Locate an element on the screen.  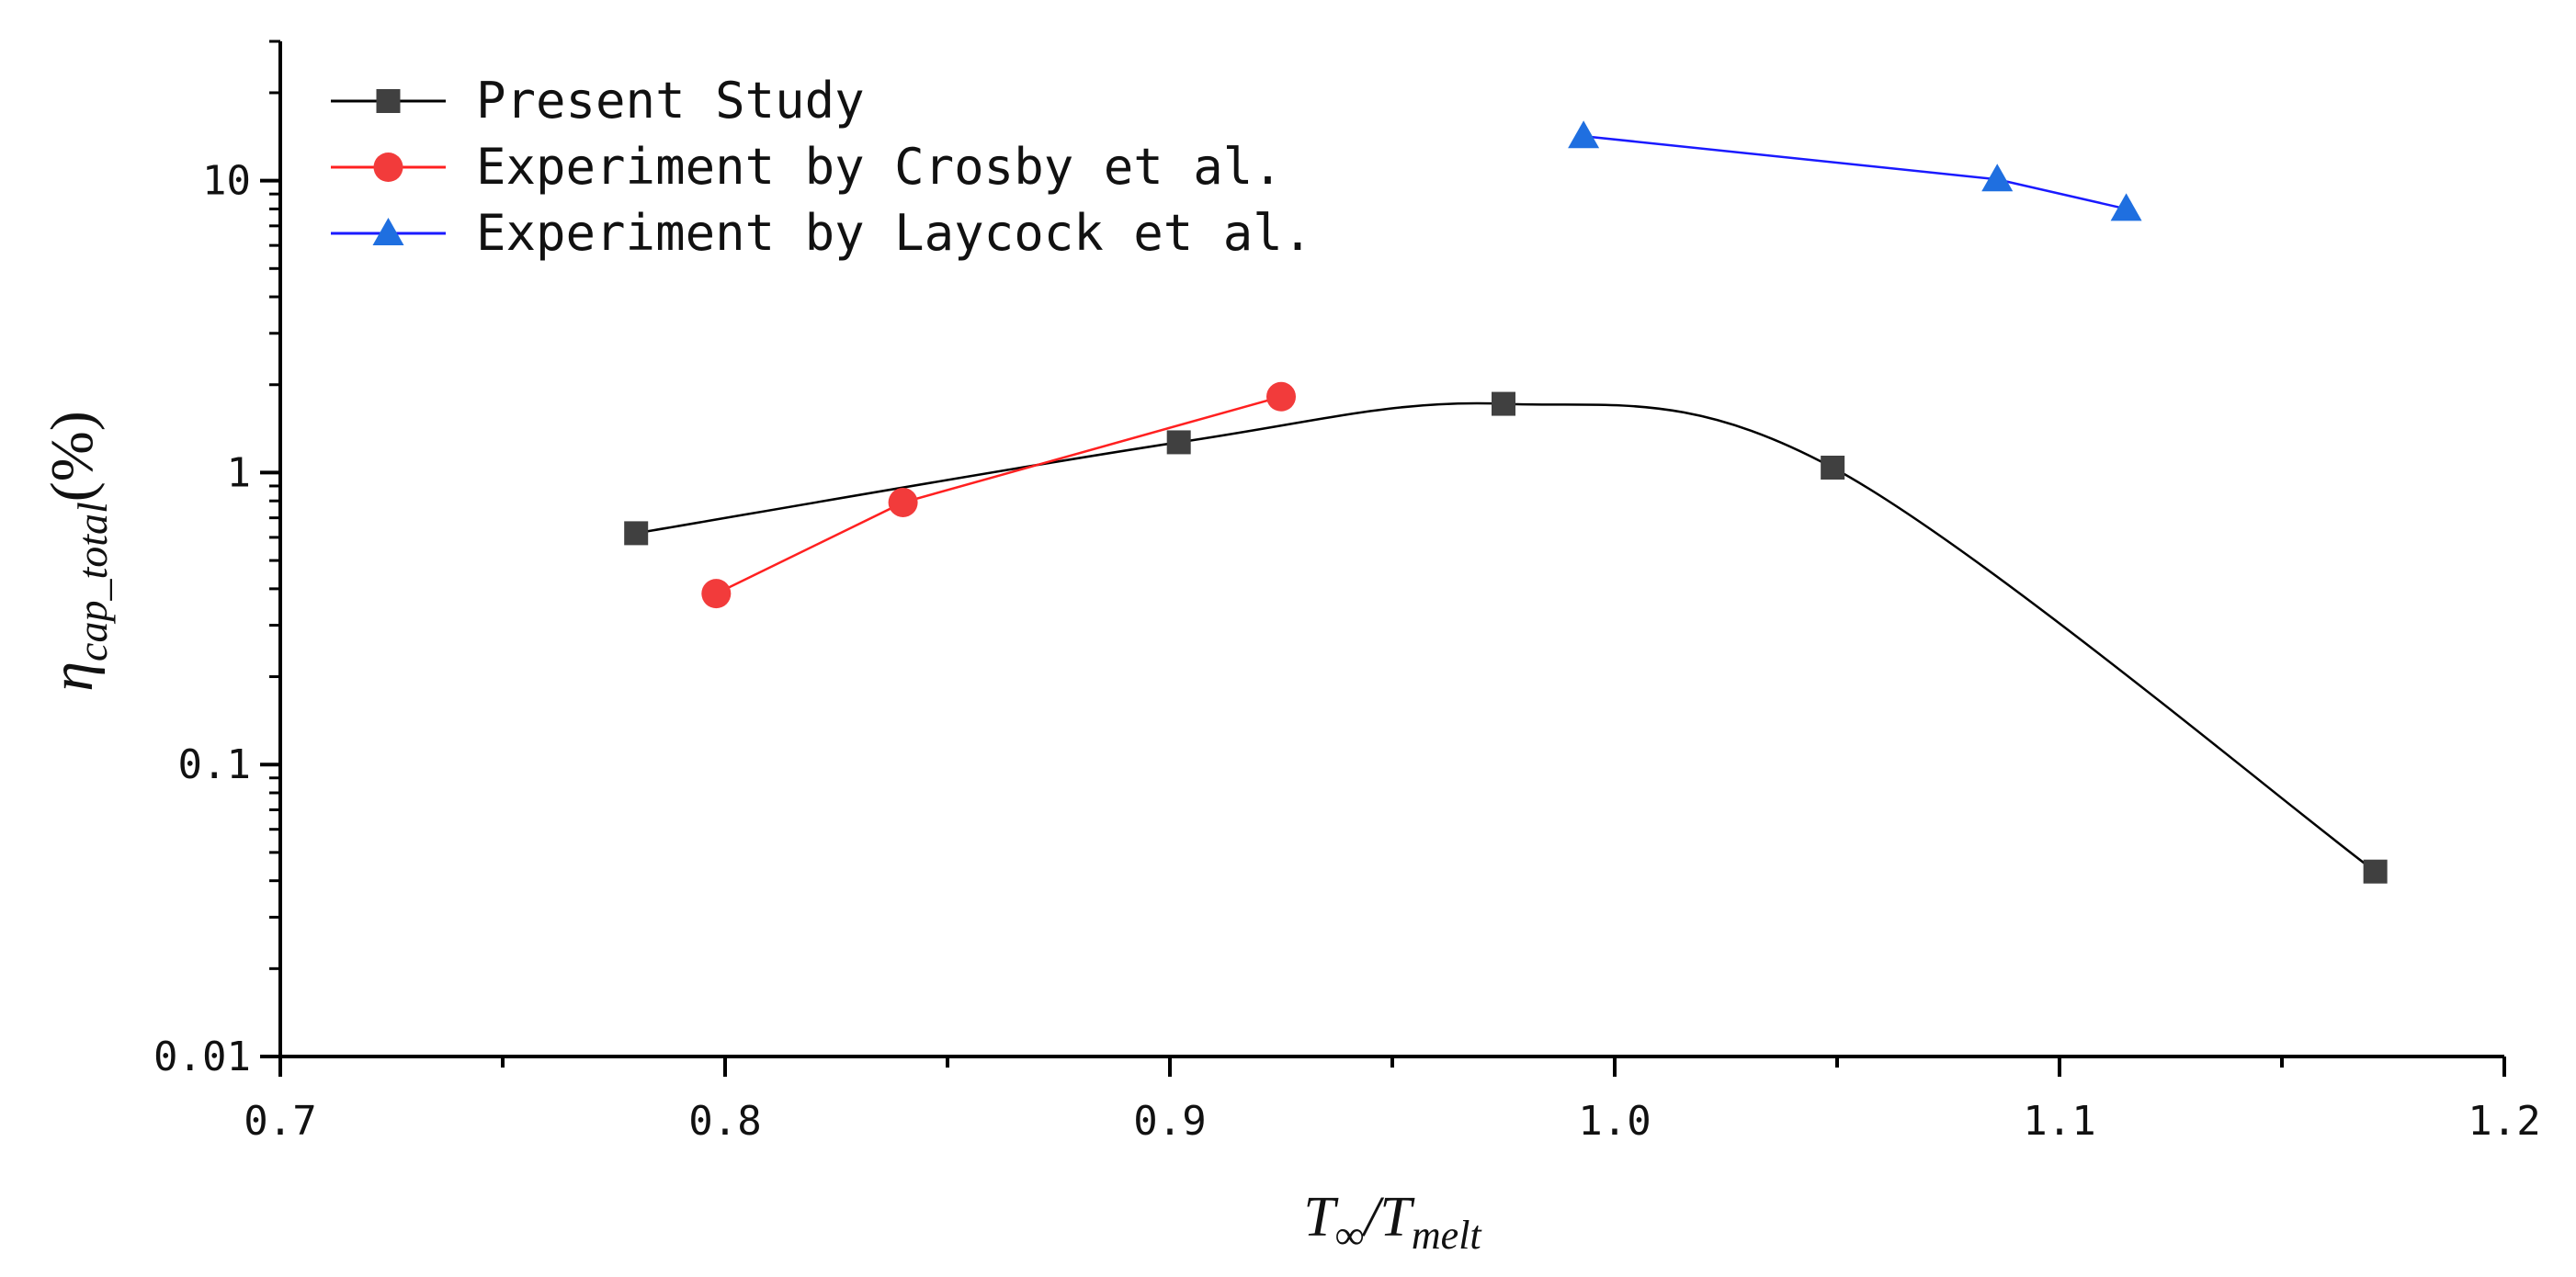
y-axis-label: ηcap_total(%) is located at coordinates (78, 551).